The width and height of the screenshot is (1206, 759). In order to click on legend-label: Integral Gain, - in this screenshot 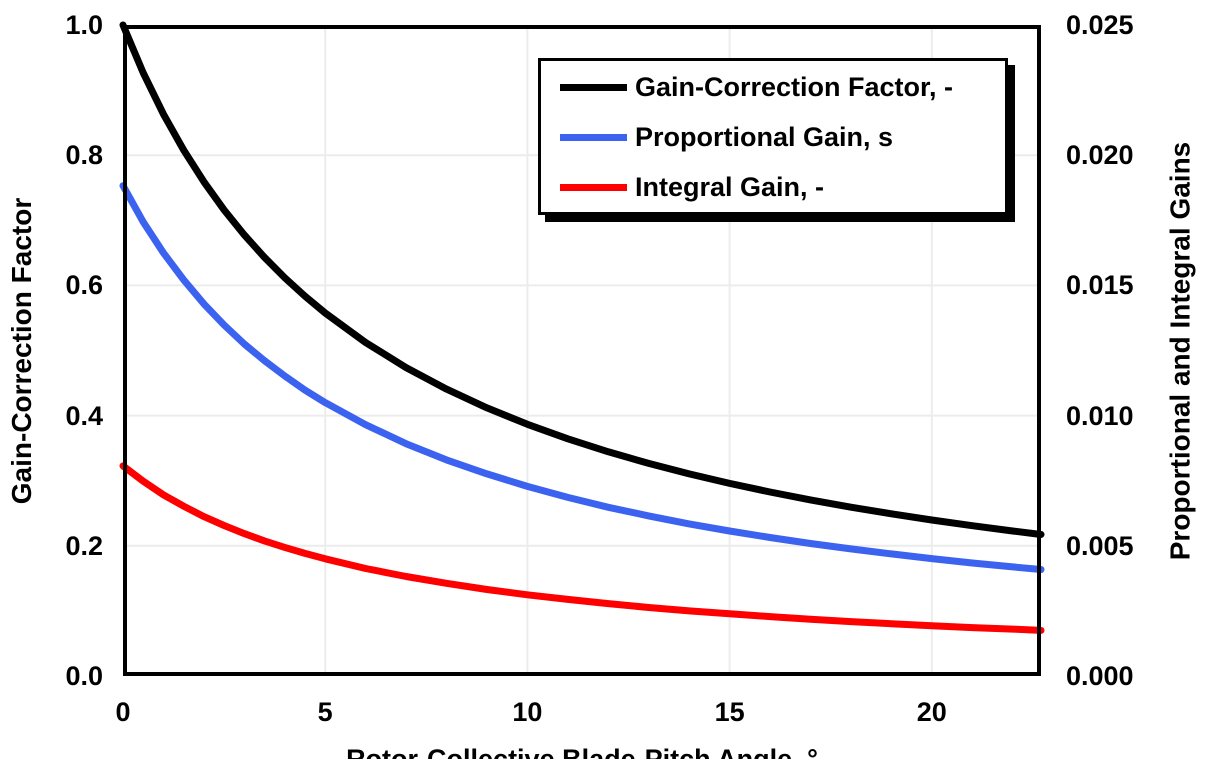, I will do `click(730, 186)`.